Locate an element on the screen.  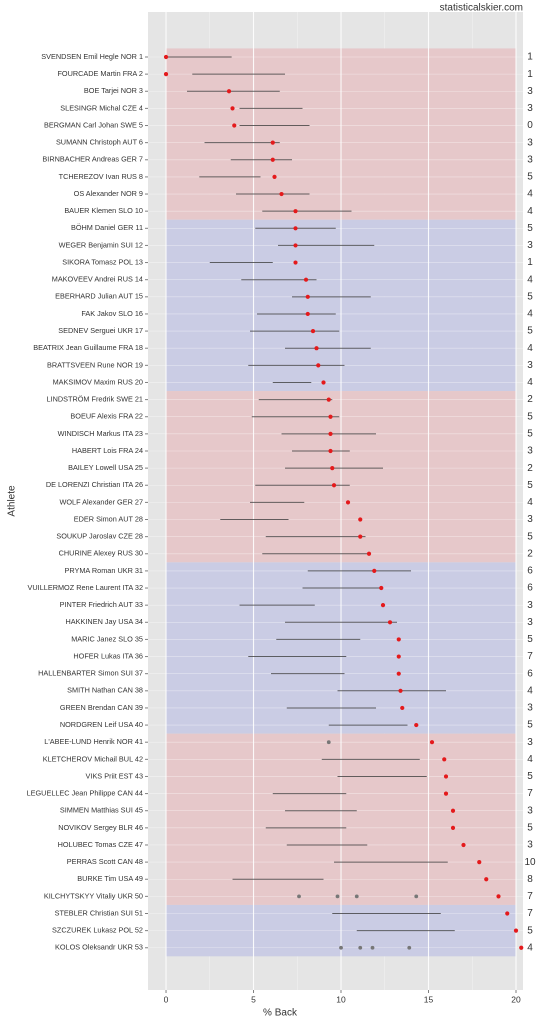
y-tick-label: HAKKINEN Jay USA 34 is located at coordinates (104, 621).